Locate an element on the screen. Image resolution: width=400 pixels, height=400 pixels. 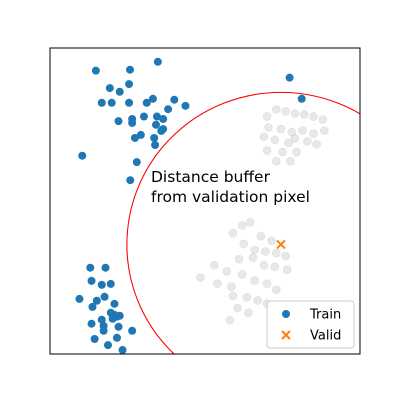
legend-label: Train is located at coordinates (325, 315).